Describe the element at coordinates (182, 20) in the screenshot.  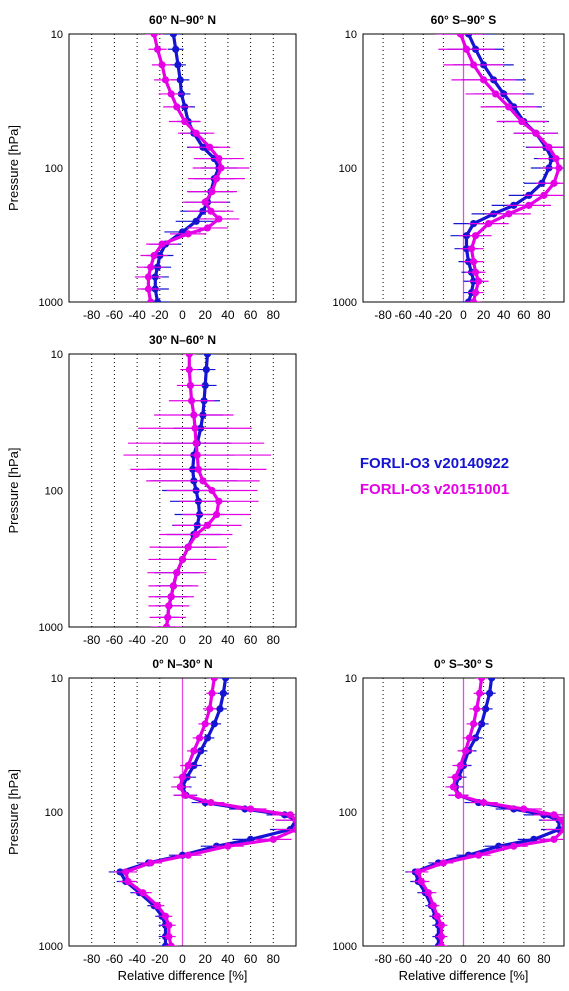
I see `panel-title: 60° N–90° N` at that location.